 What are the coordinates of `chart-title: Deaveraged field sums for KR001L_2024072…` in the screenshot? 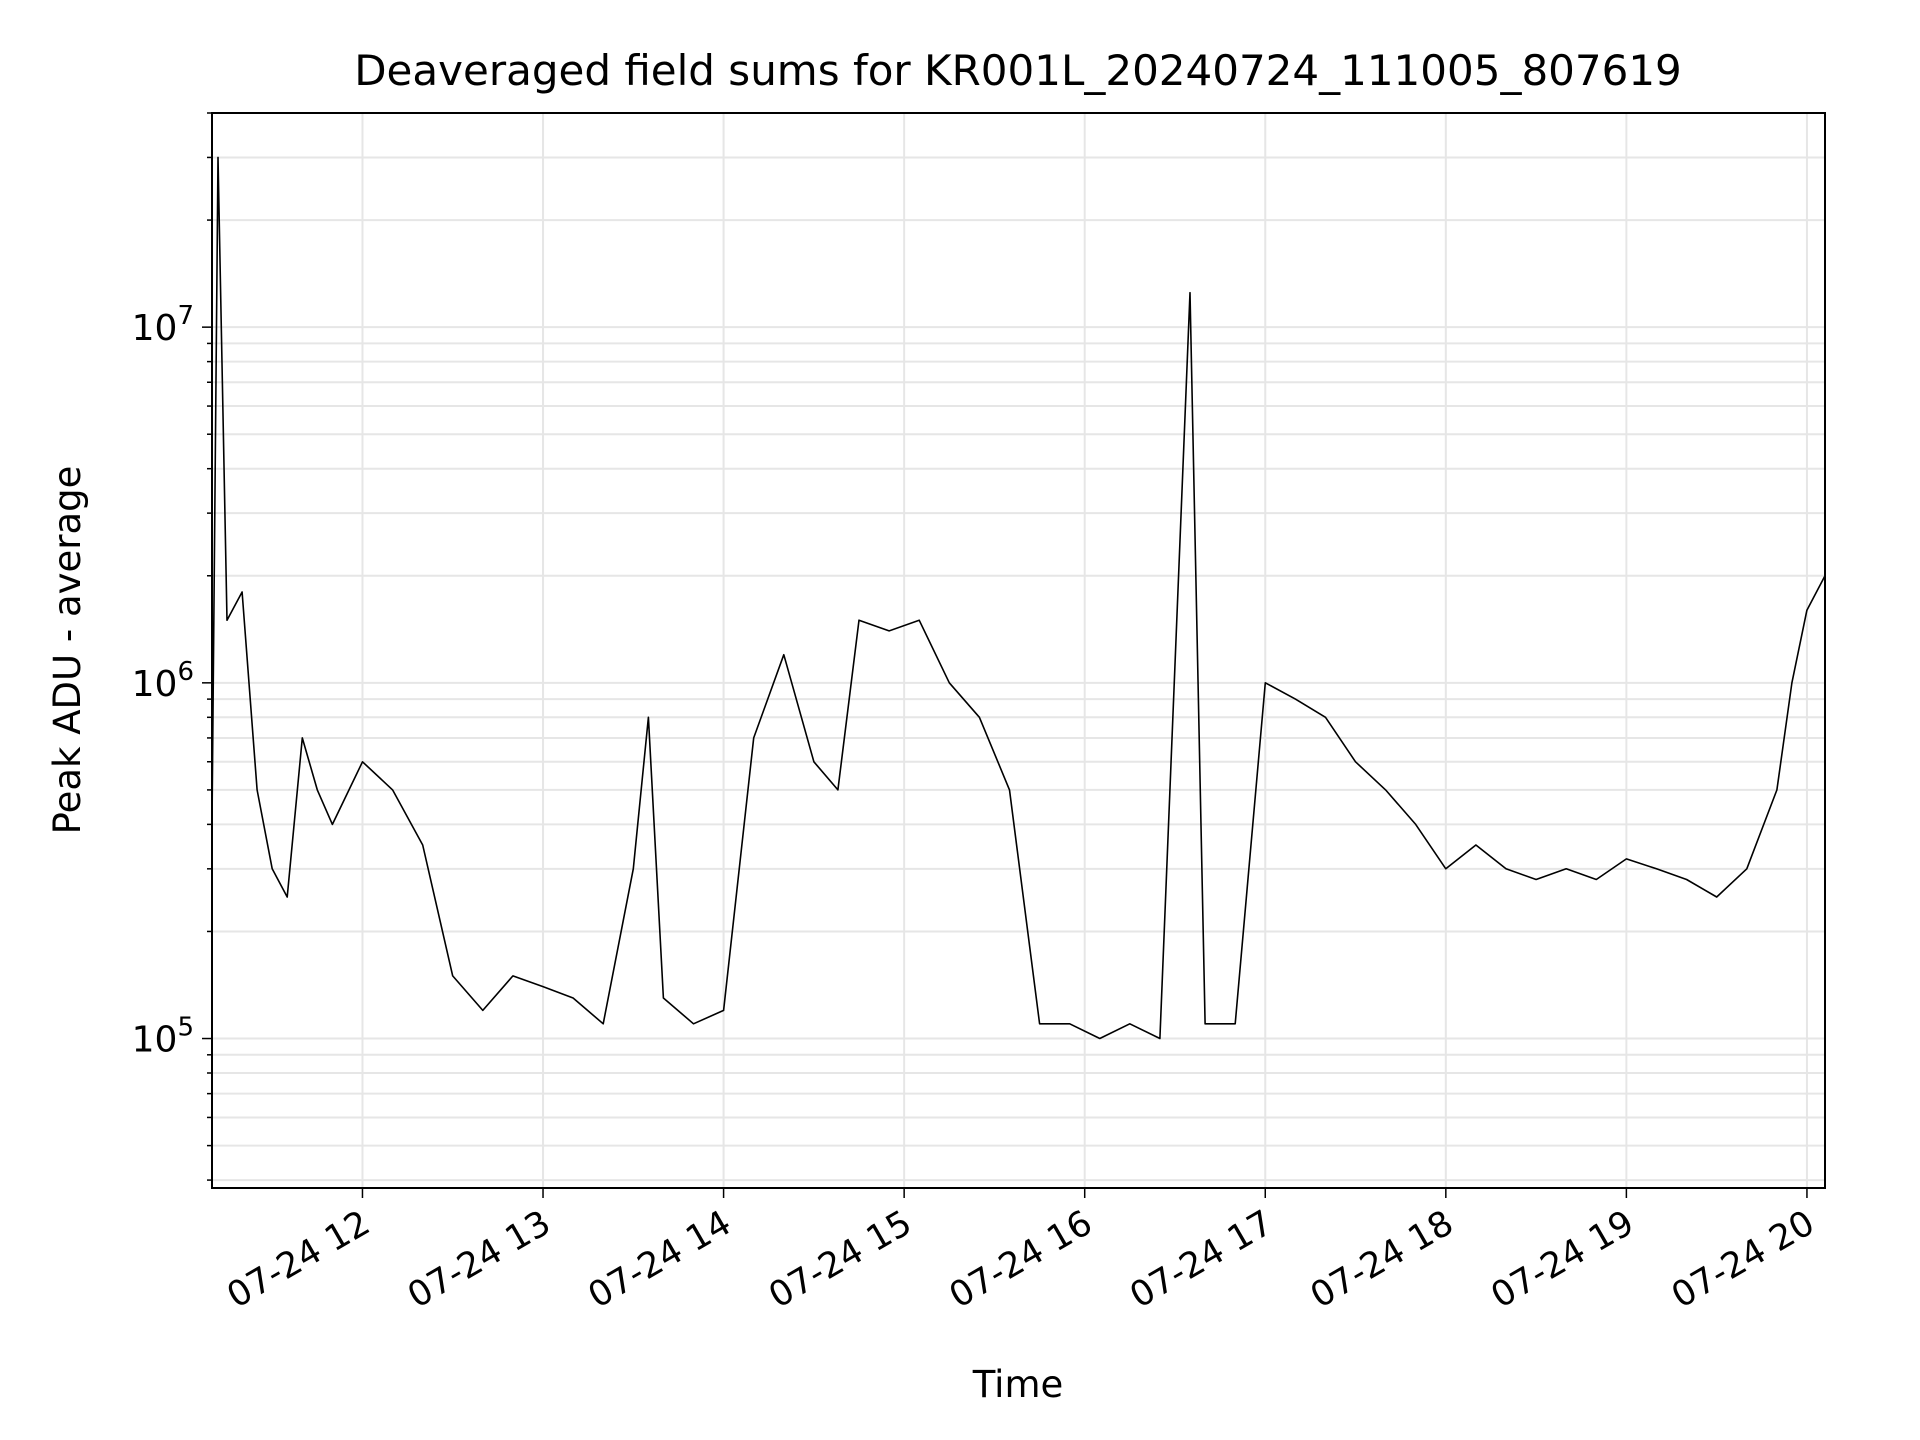 It's located at (1018, 70).